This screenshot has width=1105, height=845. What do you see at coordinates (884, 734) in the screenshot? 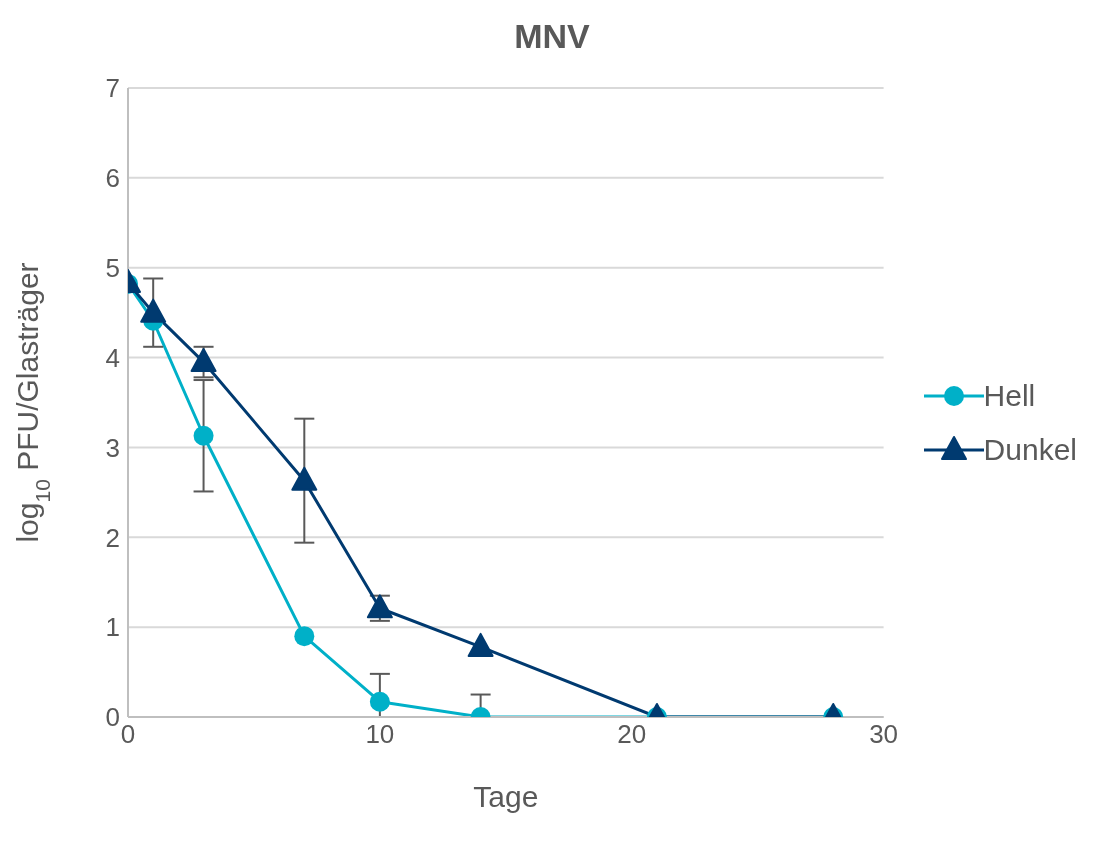
I see `x-tick-label: 30` at bounding box center [884, 734].